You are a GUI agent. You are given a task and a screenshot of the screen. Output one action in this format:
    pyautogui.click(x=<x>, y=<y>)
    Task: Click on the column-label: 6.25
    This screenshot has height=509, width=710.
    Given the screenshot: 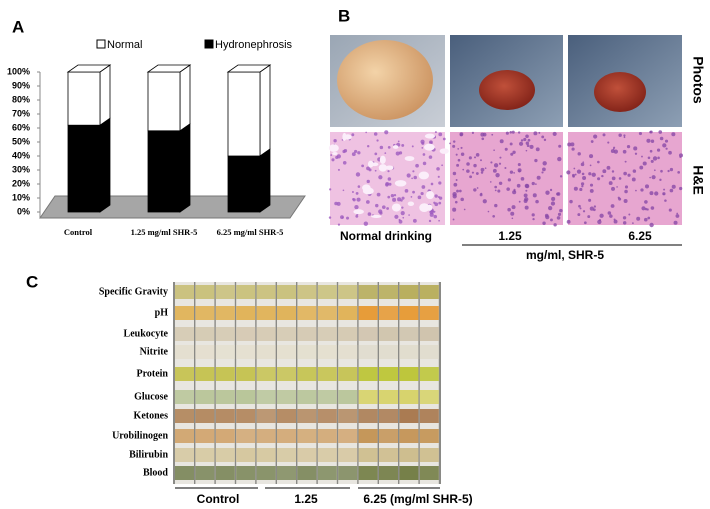 What is the action you would take?
    pyautogui.click(x=640, y=236)
    